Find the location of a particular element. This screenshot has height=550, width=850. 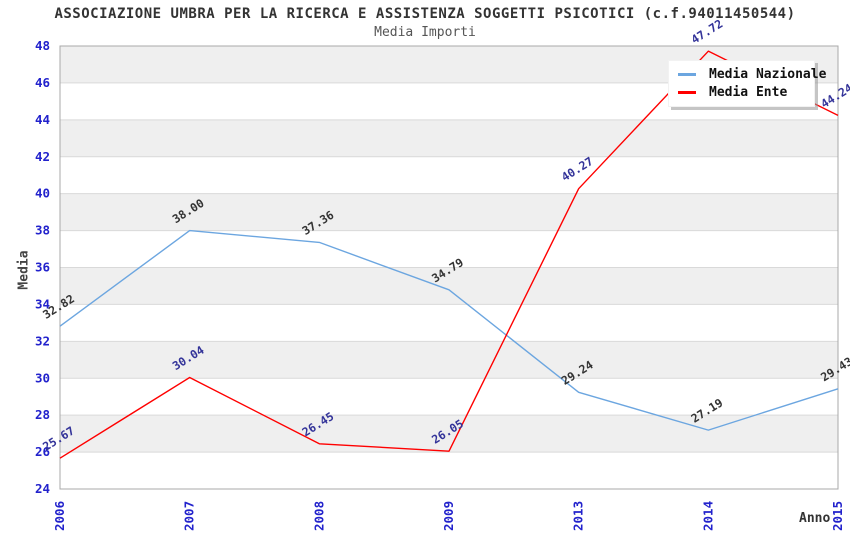

y-tick-label: 38 is located at coordinates (42, 230).